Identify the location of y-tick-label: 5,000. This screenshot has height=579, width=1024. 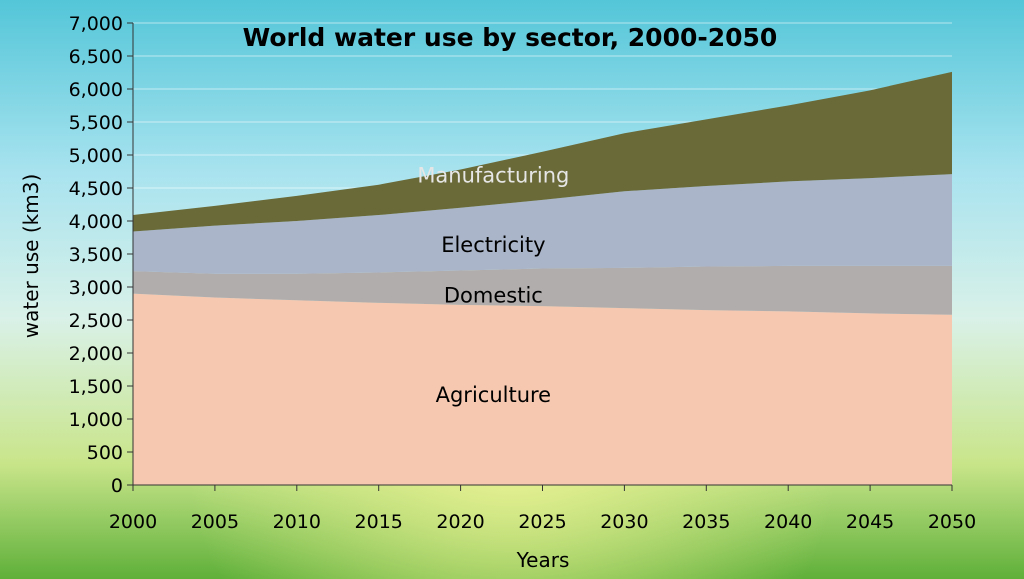
(96, 156).